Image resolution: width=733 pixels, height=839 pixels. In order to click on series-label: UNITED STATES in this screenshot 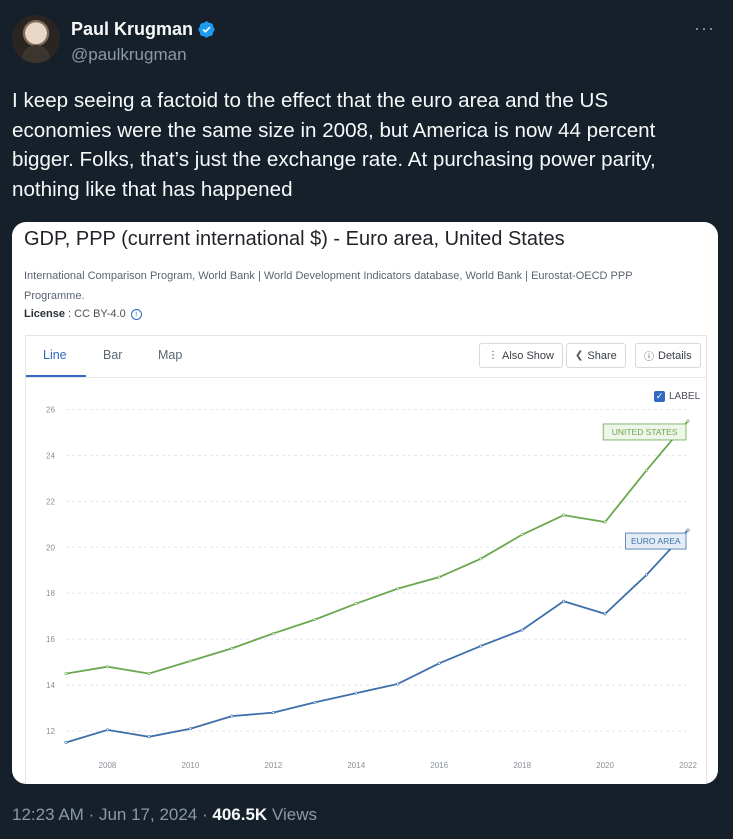, I will do `click(645, 432)`.